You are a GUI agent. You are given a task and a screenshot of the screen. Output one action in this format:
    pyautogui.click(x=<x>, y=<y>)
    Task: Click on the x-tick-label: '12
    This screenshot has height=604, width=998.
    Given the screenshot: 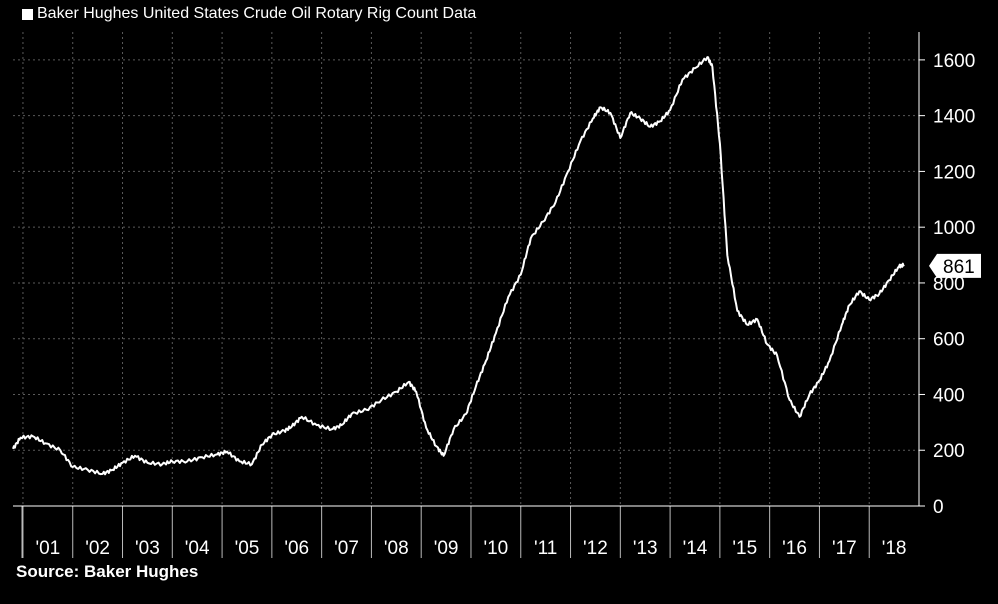 What is the action you would take?
    pyautogui.click(x=595, y=548)
    